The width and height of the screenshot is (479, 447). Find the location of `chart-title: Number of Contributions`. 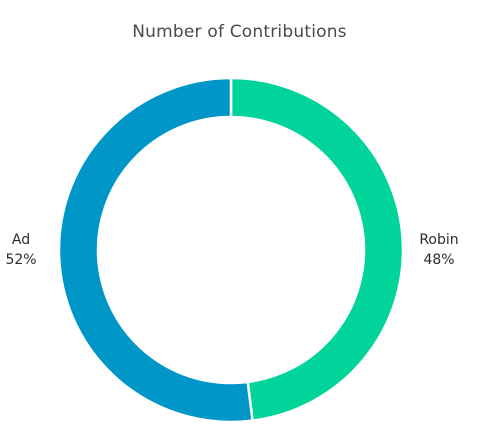

chart-title: Number of Contributions is located at coordinates (239, 32).